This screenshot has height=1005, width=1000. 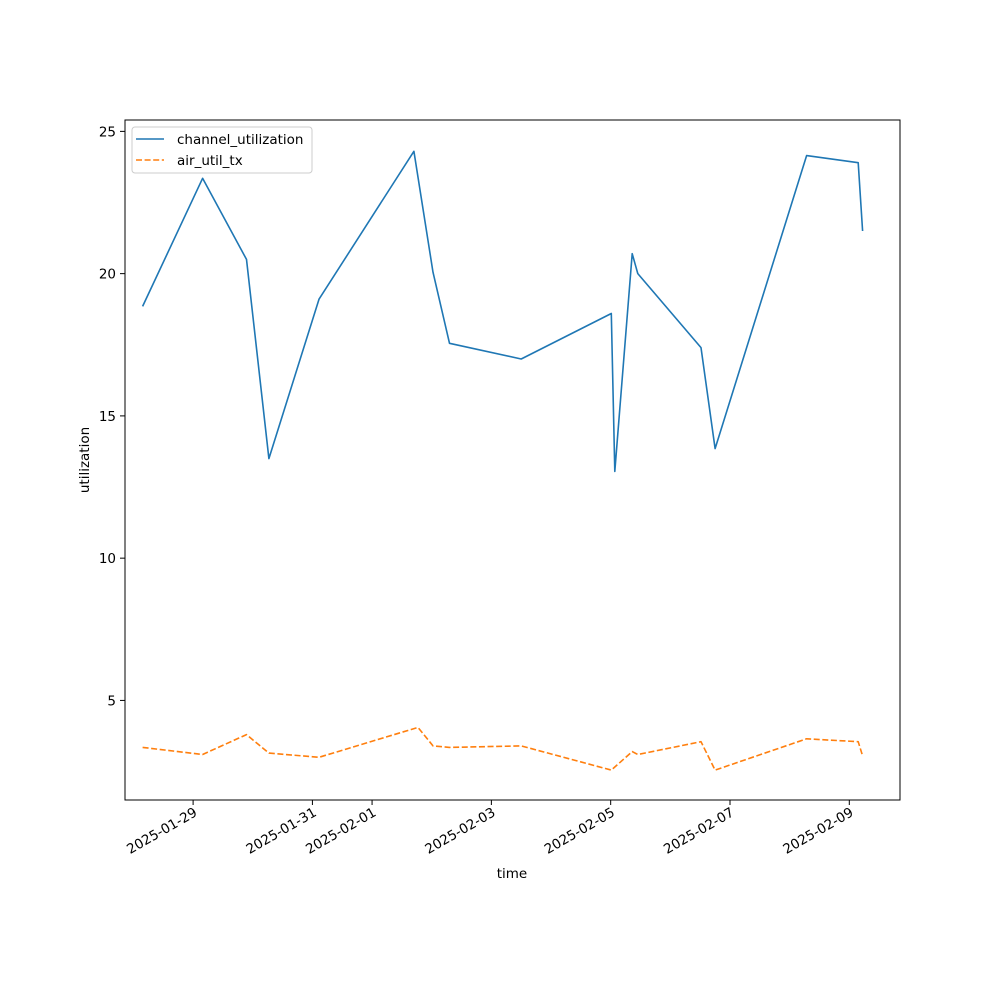 What do you see at coordinates (111, 701) in the screenshot?
I see `y-tick-label: 5` at bounding box center [111, 701].